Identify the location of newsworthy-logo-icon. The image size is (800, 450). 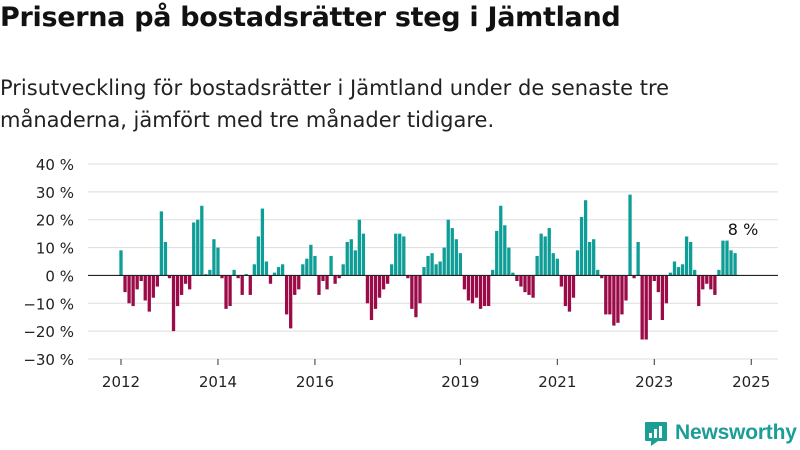
(656, 434).